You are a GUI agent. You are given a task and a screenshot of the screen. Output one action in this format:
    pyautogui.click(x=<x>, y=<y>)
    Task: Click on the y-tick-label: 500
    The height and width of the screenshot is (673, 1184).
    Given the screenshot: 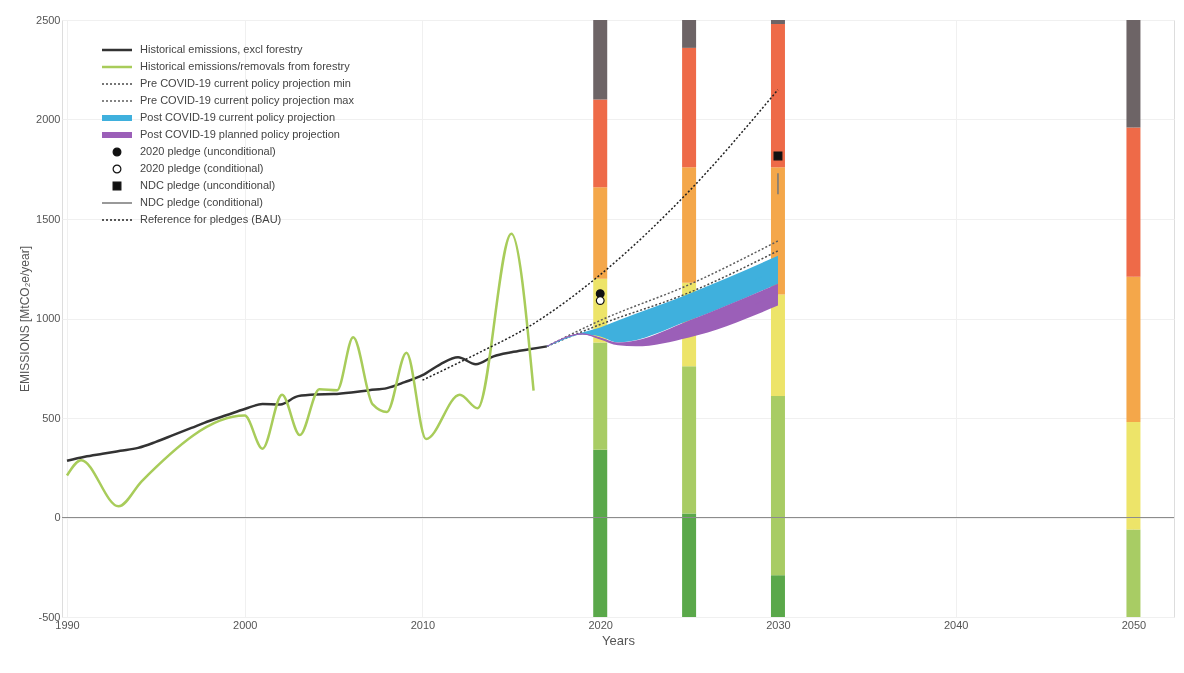 What is the action you would take?
    pyautogui.click(x=51, y=417)
    